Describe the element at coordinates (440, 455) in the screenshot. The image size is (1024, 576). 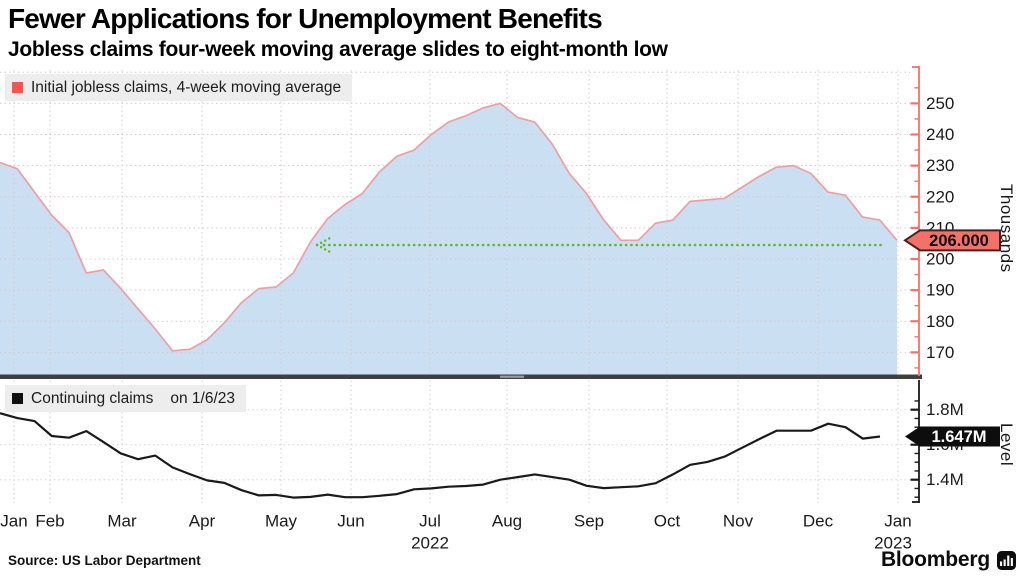
I see `continuing-claims-line` at that location.